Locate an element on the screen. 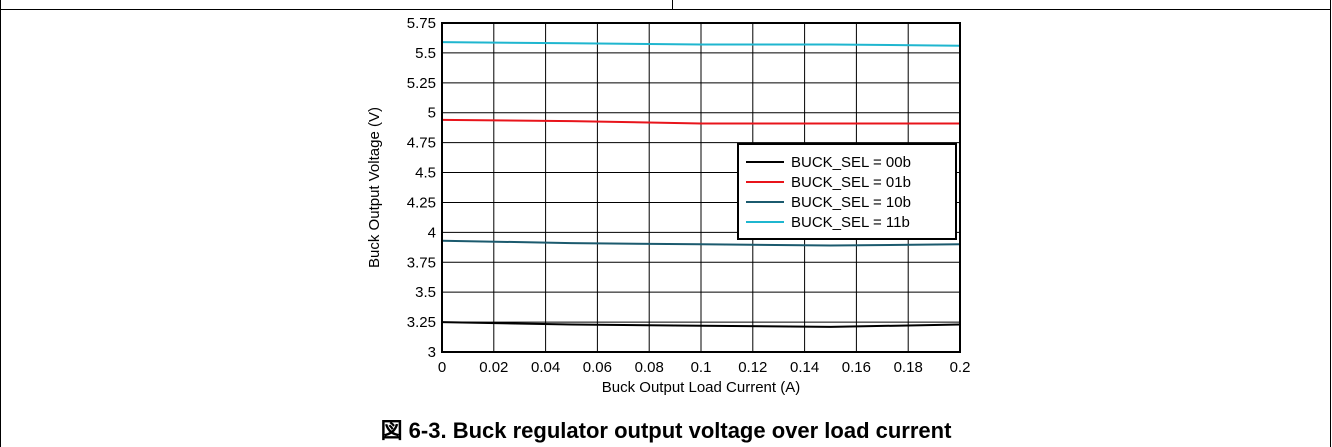  y-tick-label: 3 is located at coordinates (432, 352).